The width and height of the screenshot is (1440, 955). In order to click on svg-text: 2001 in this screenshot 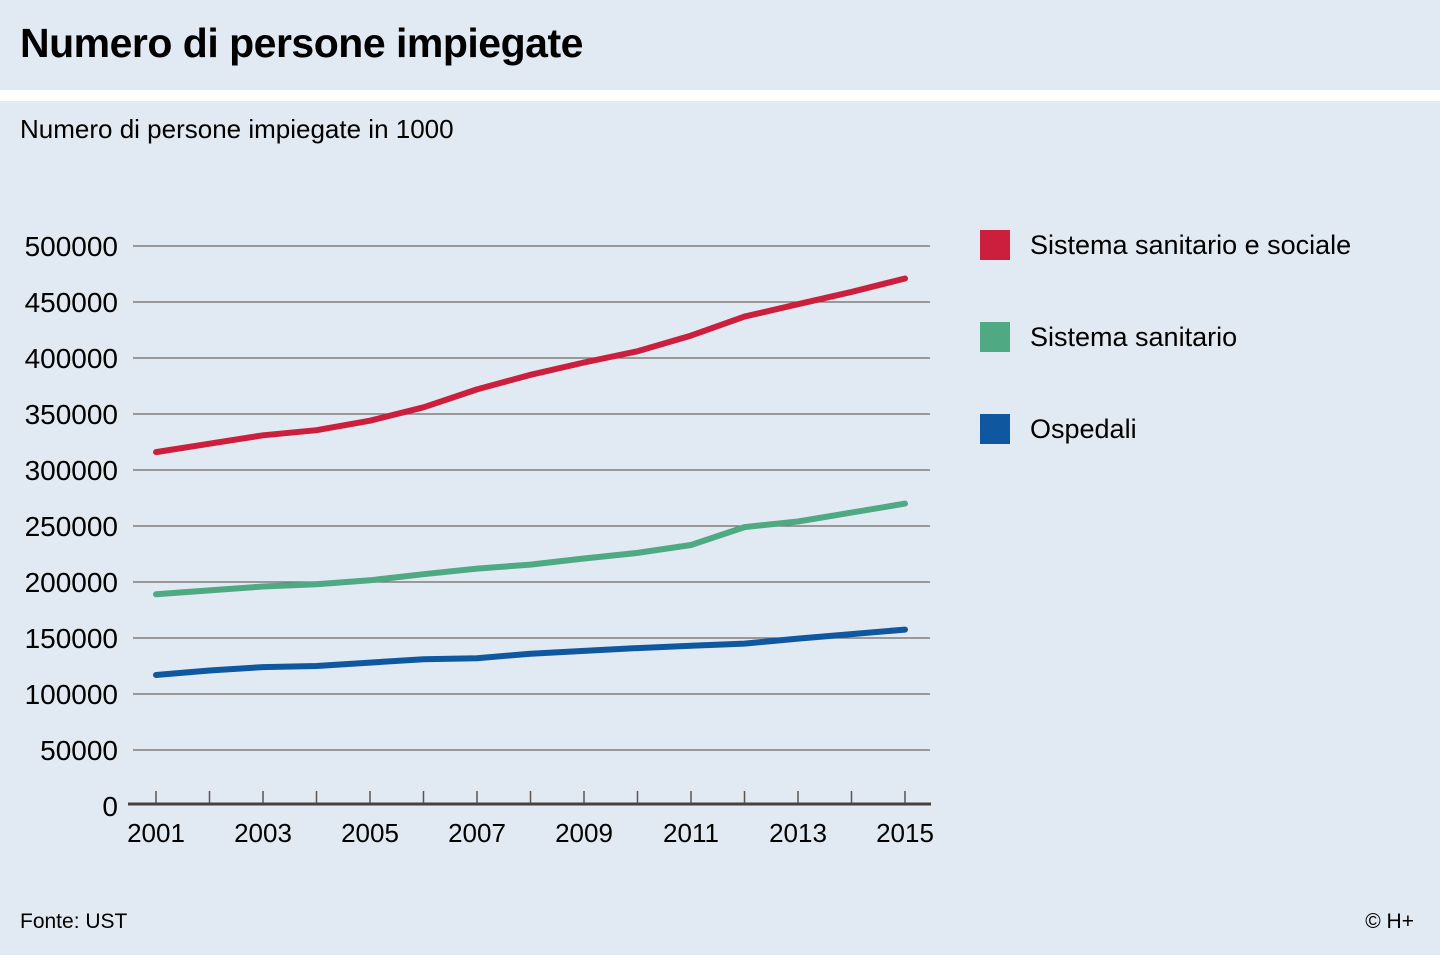, I will do `click(156, 833)`.